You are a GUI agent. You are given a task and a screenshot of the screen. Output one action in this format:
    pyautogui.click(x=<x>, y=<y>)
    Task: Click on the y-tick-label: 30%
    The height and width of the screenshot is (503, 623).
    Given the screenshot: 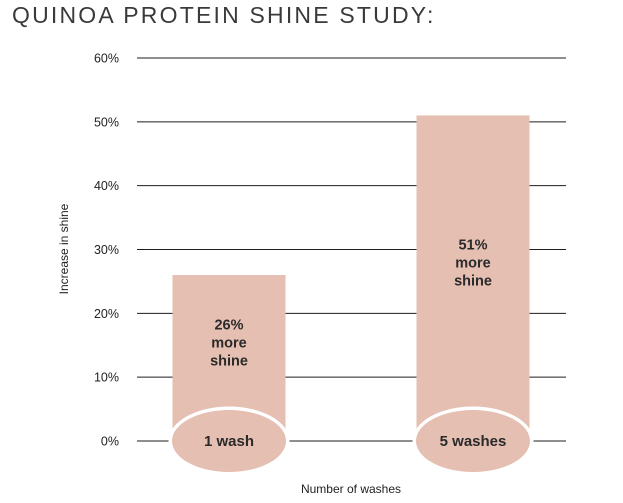 What is the action you would take?
    pyautogui.click(x=106, y=250)
    